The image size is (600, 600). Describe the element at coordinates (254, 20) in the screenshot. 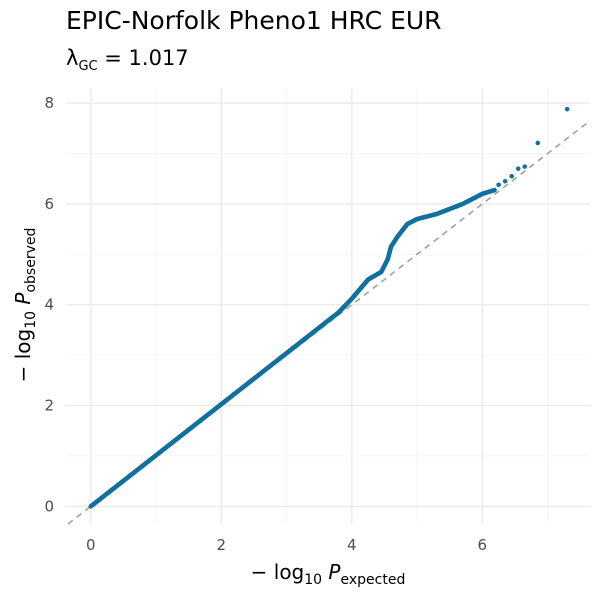

I see `chart-title: EPIC-Norfolk Pheno1 HRC EUR` at that location.